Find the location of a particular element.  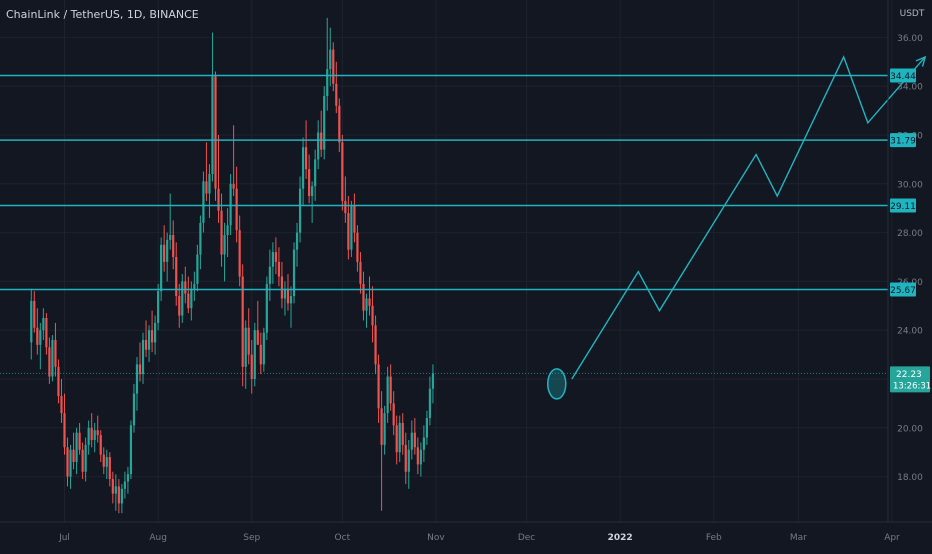

highlight-ellipse is located at coordinates (557, 384).